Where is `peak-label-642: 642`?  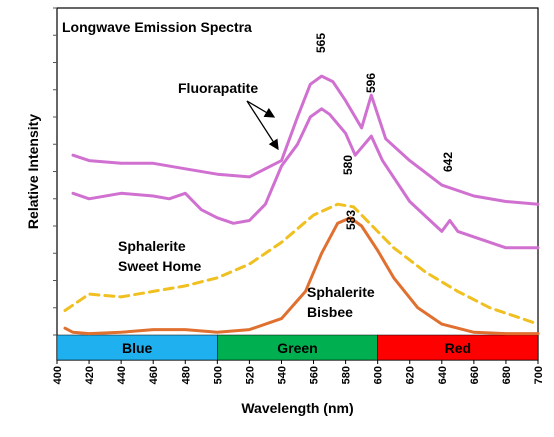
peak-label-642: 642 is located at coordinates (448, 162).